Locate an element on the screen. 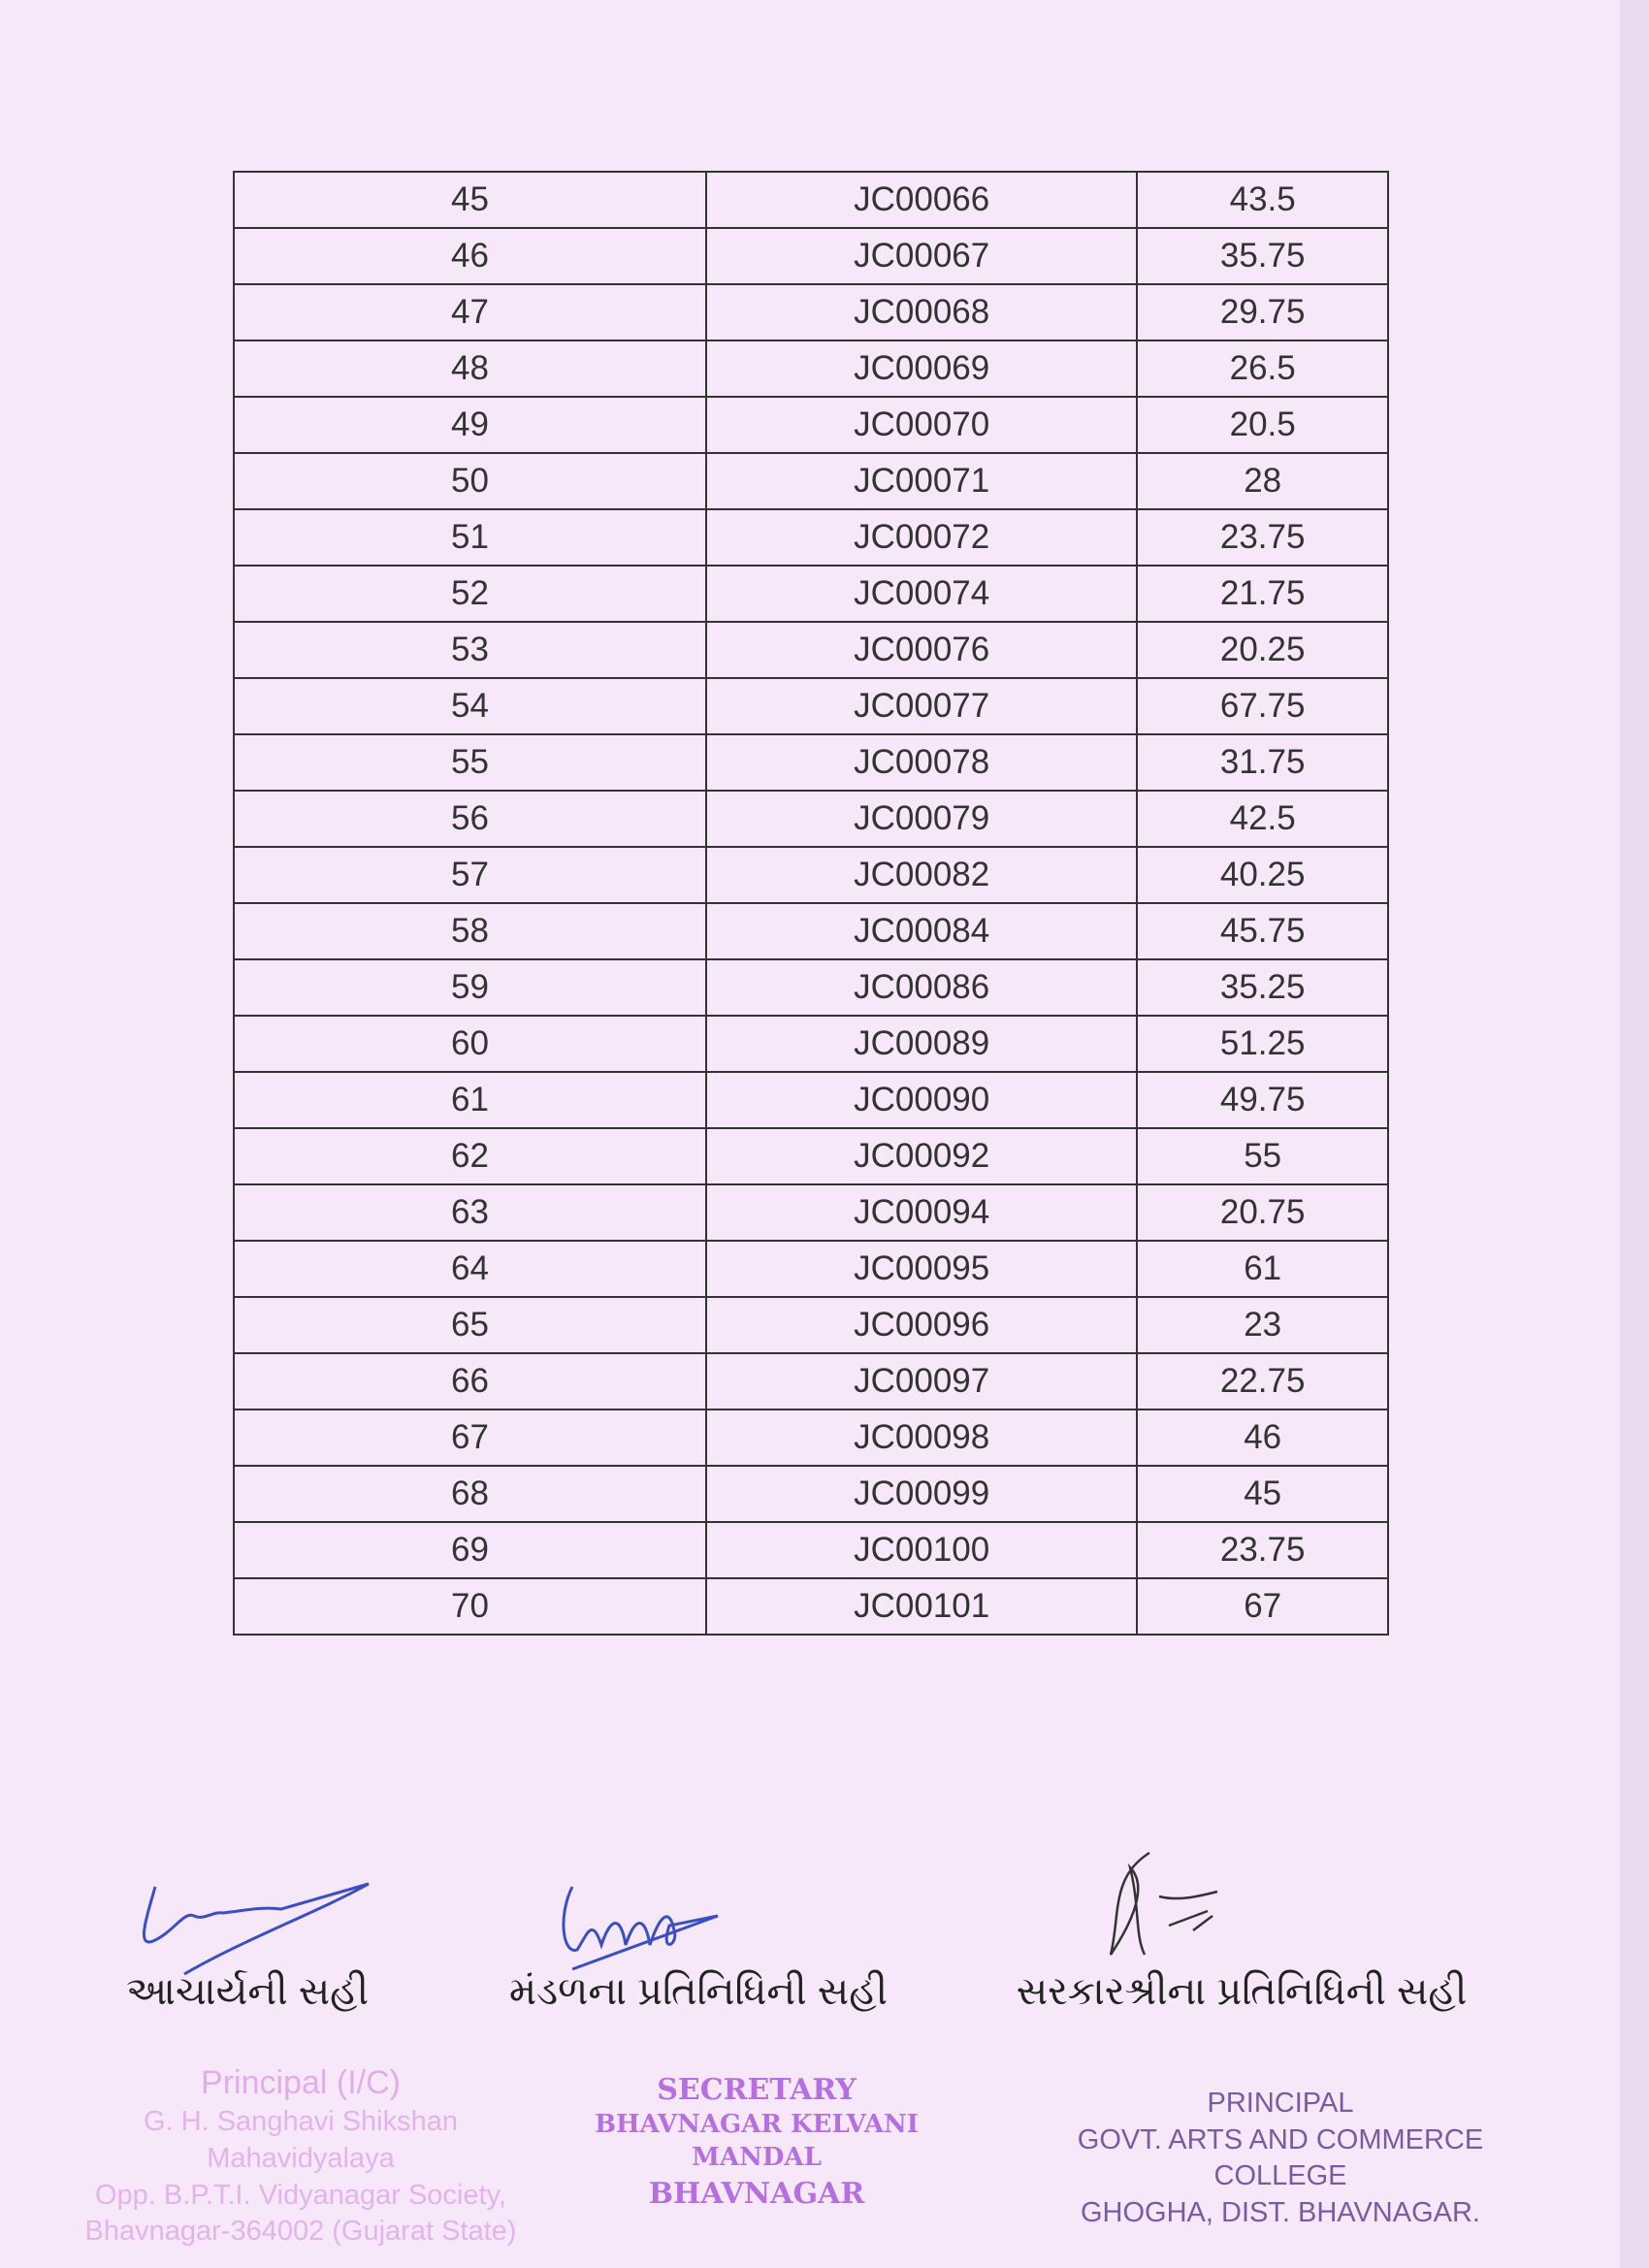 The height and width of the screenshot is (2268, 1649). table-row: 48 JC00069 26.5 is located at coordinates (810, 369).